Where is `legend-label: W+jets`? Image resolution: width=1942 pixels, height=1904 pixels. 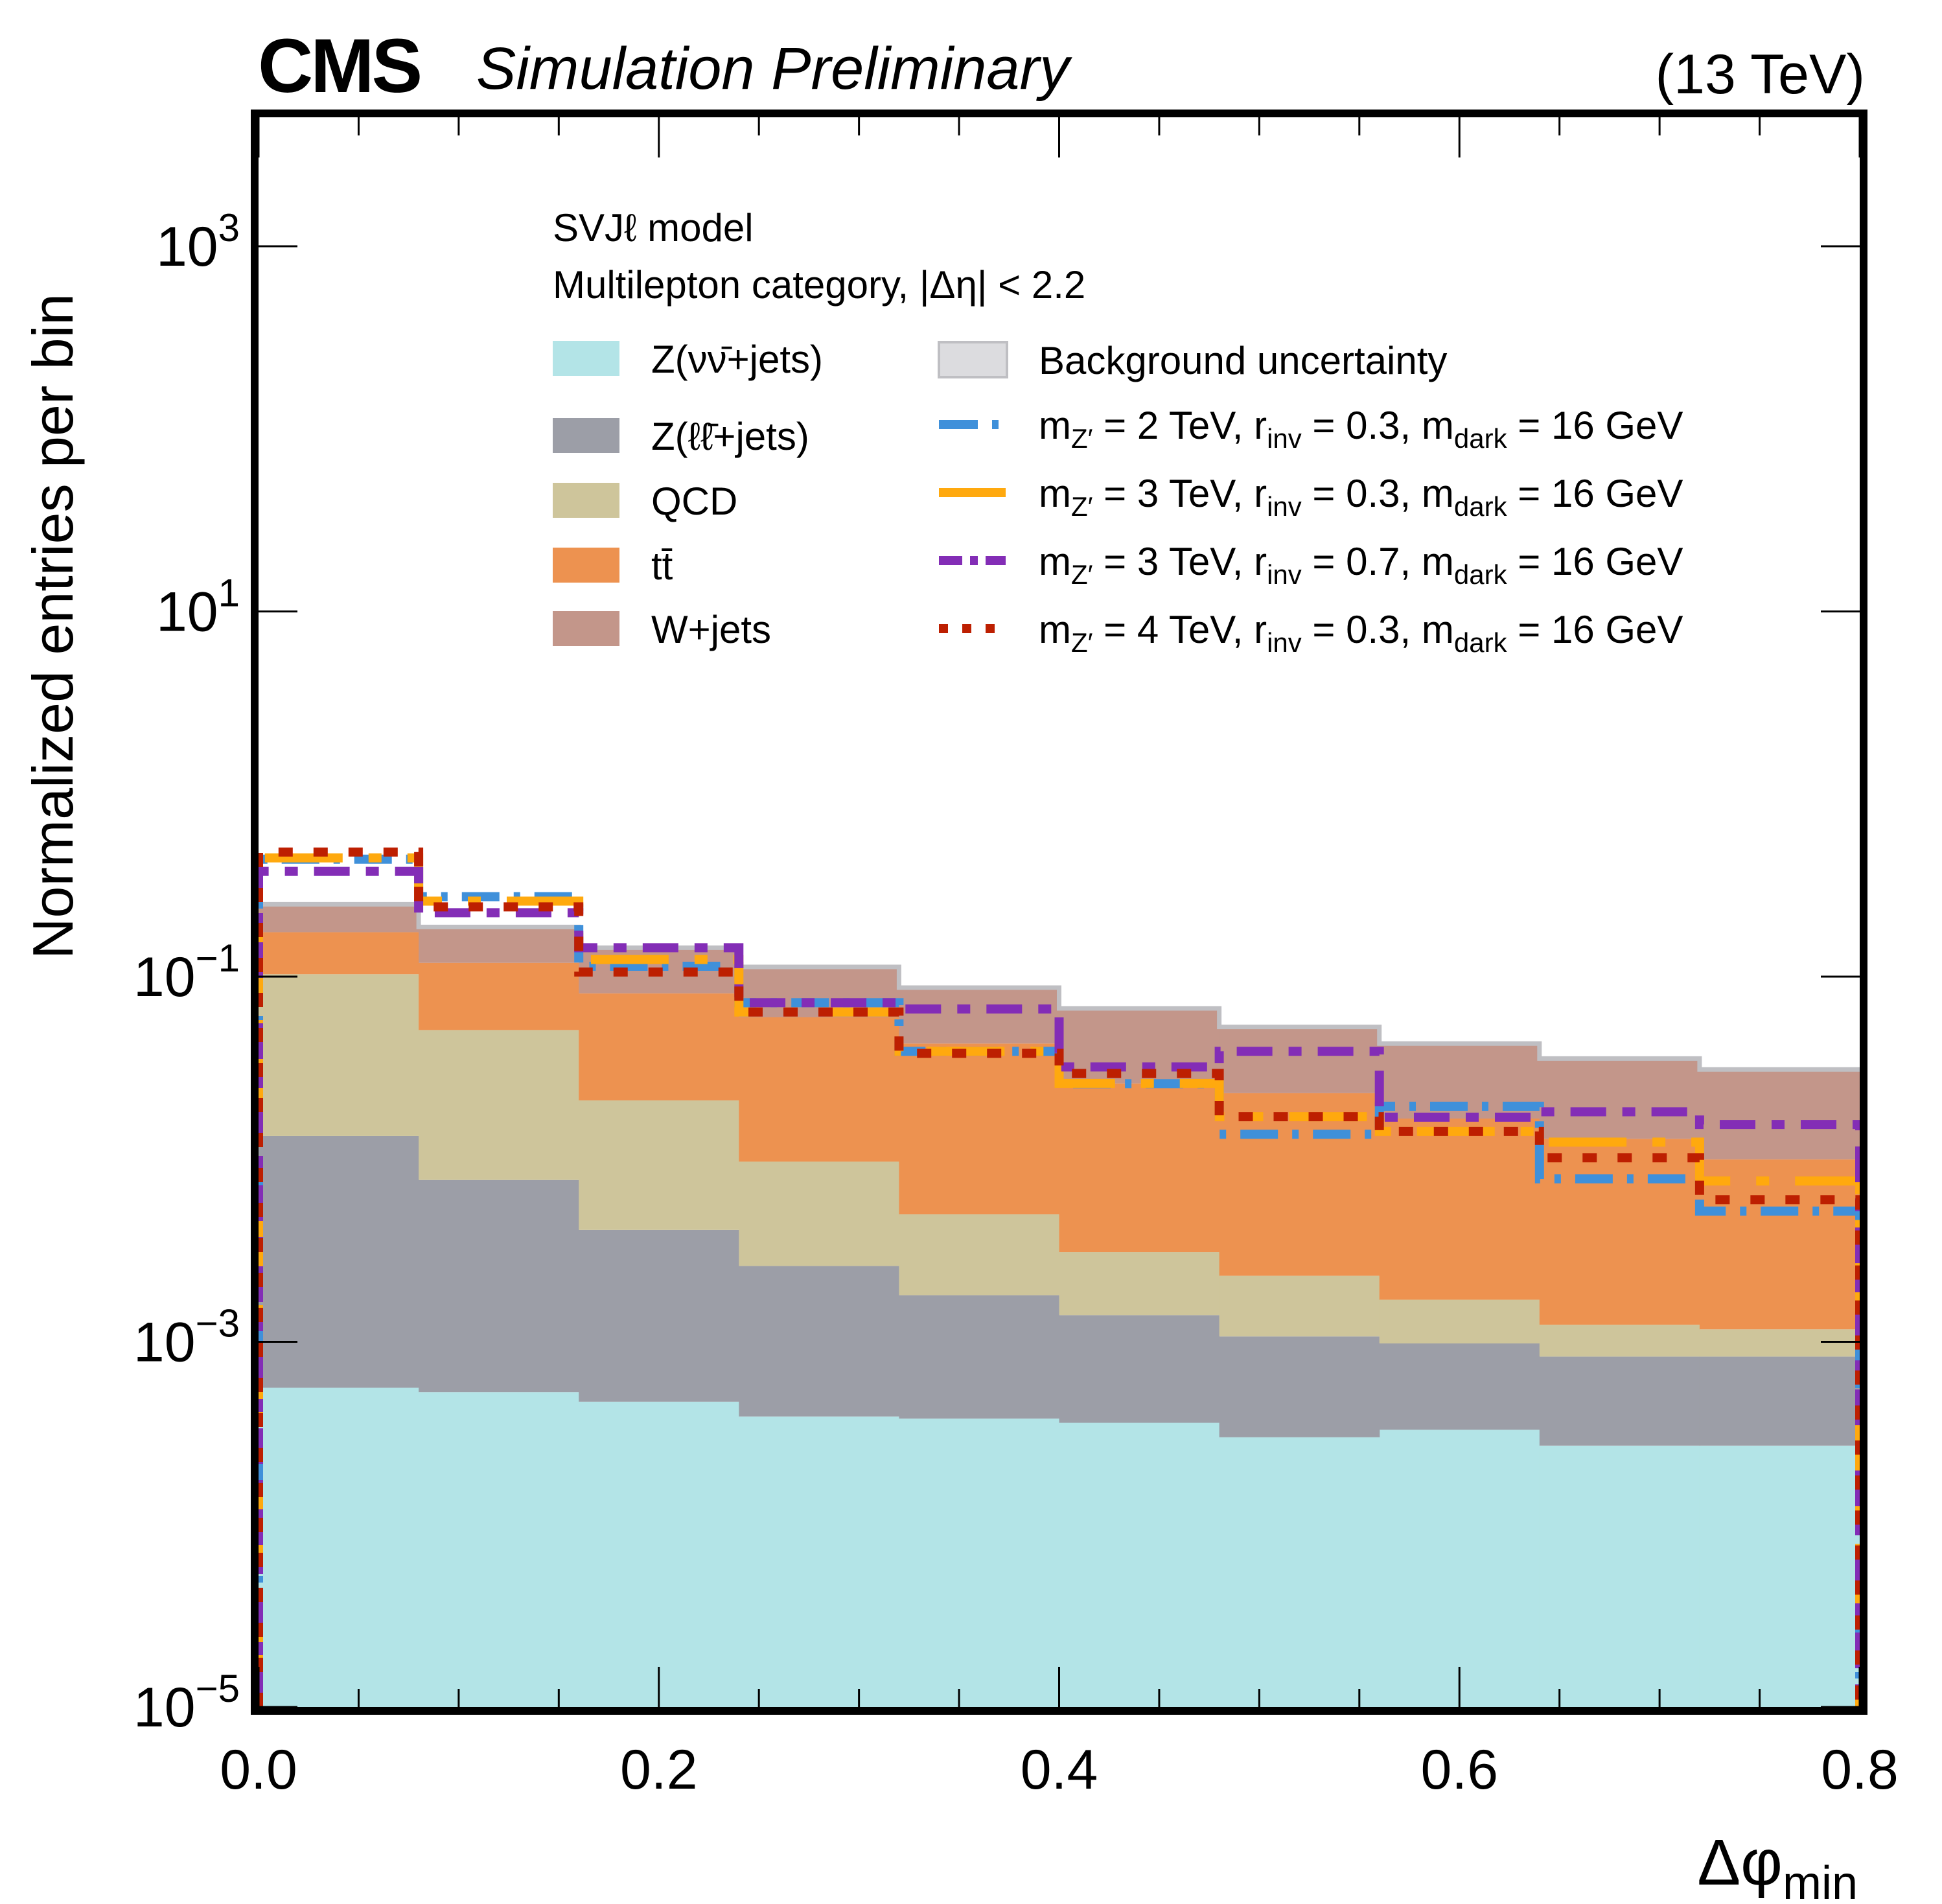 legend-label: W+jets is located at coordinates (711, 630).